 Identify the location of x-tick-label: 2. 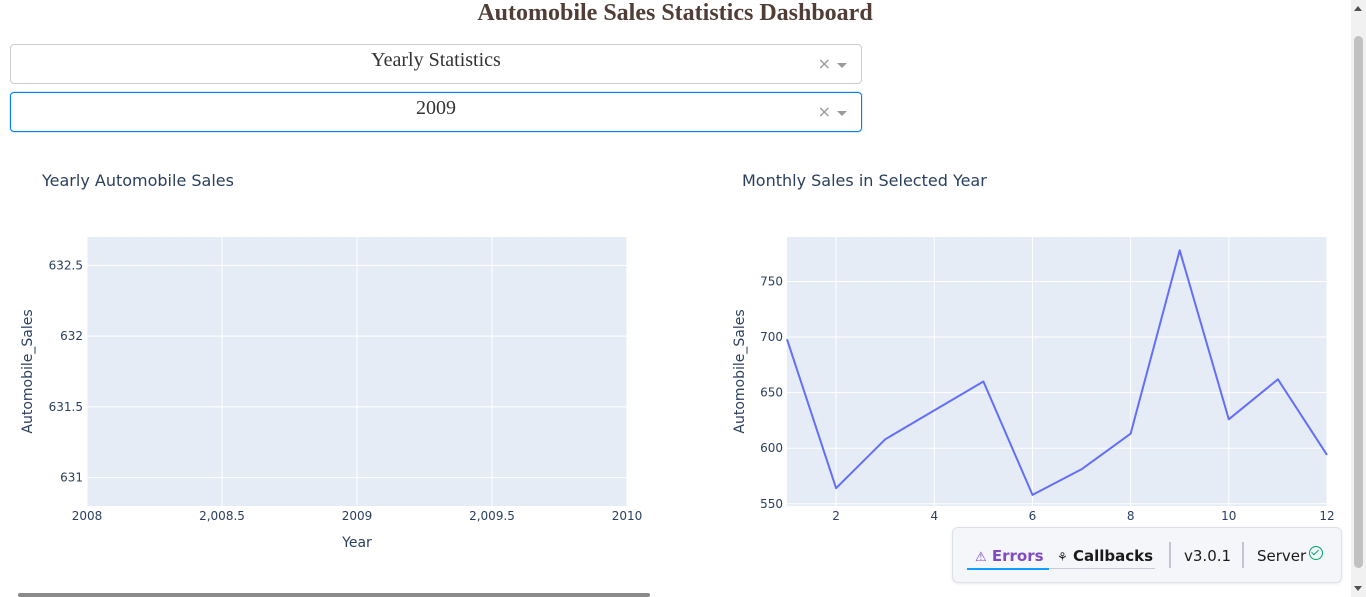
(836, 516).